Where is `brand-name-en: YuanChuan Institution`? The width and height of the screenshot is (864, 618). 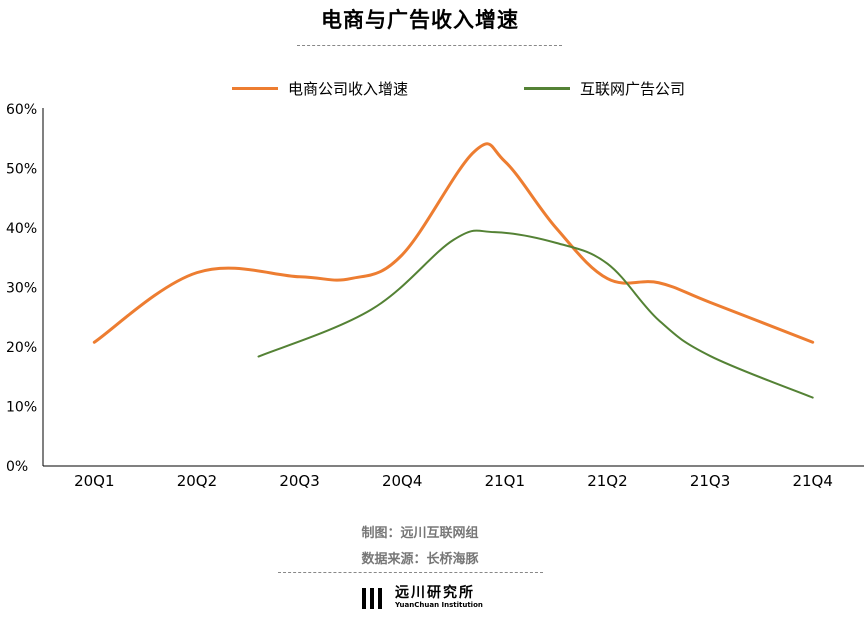
brand-name-en: YuanChuan Institution is located at coordinates (439, 605).